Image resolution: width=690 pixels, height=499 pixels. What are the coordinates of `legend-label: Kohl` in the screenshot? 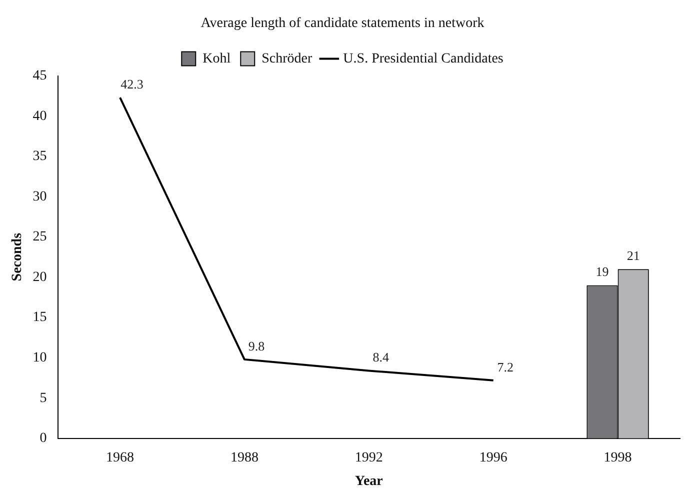 It's located at (216, 58).